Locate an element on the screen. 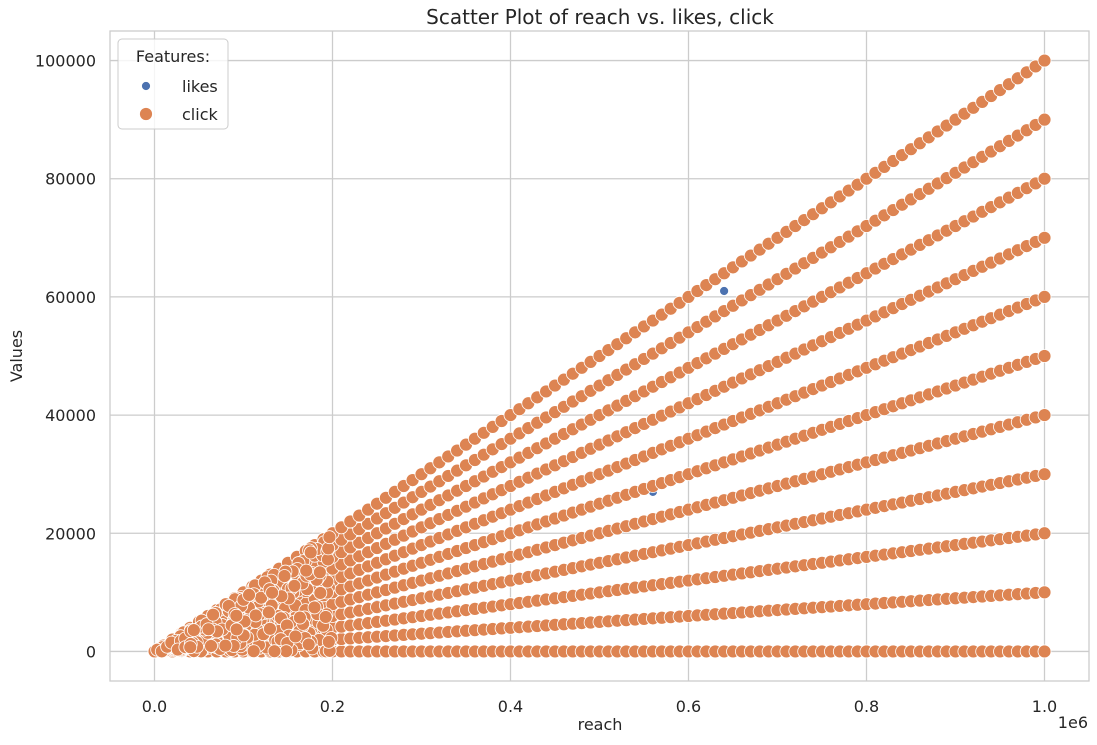 The image size is (1097, 745). x-axis-label: reach is located at coordinates (600, 724).